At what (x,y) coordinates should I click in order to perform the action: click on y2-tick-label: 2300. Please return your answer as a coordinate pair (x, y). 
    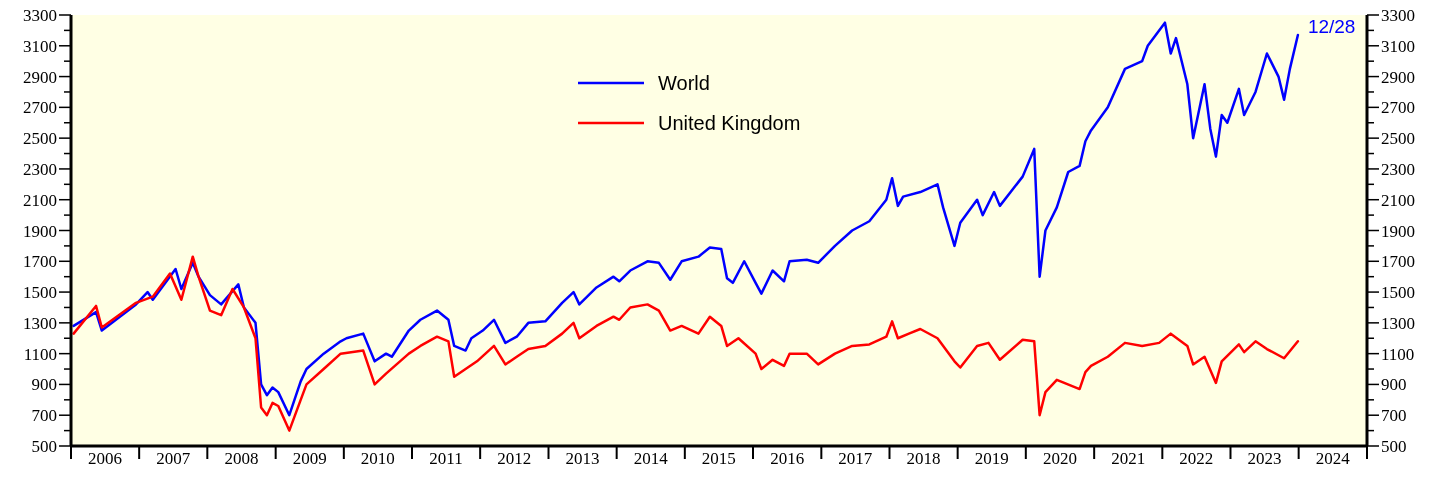
    Looking at the image, I should click on (1398, 169).